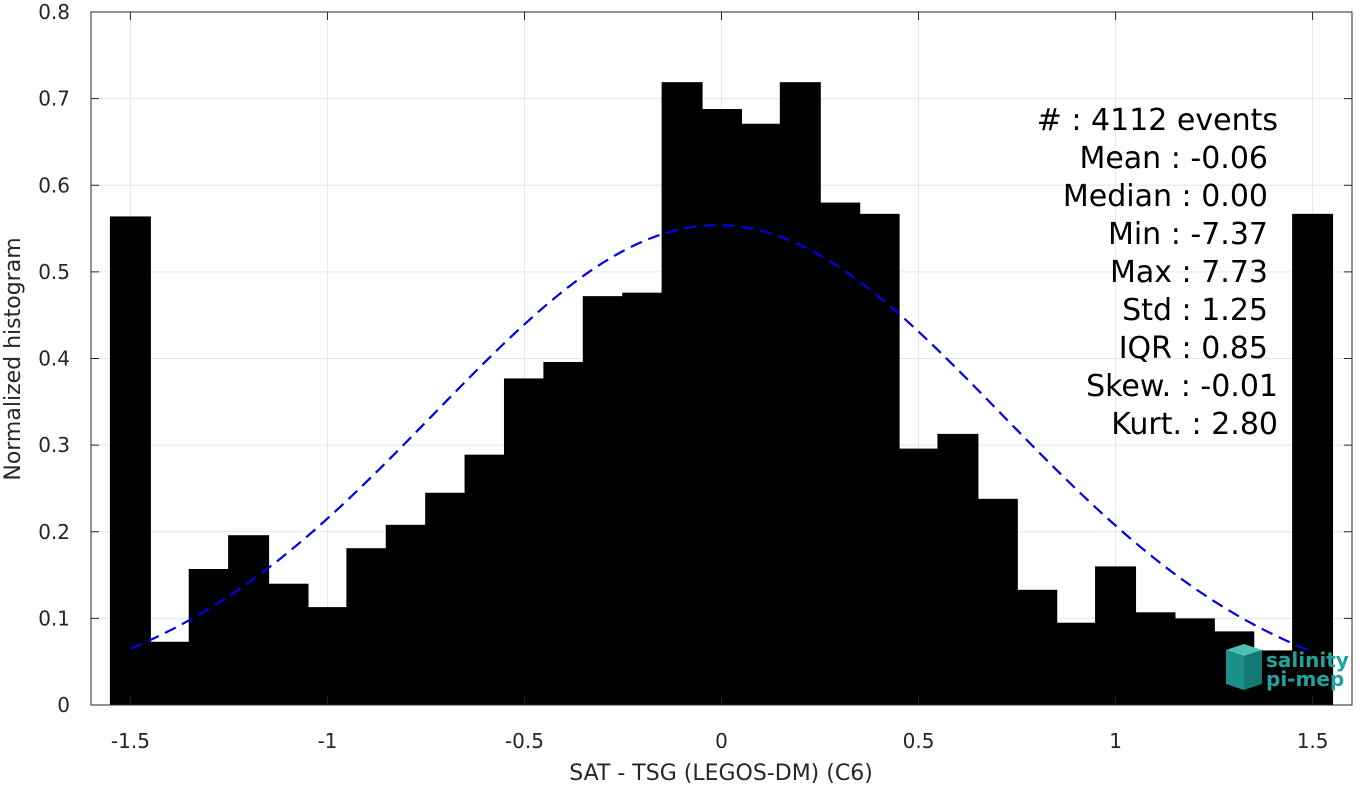  I want to click on x-tick-label-0: -1.5, so click(130, 741).